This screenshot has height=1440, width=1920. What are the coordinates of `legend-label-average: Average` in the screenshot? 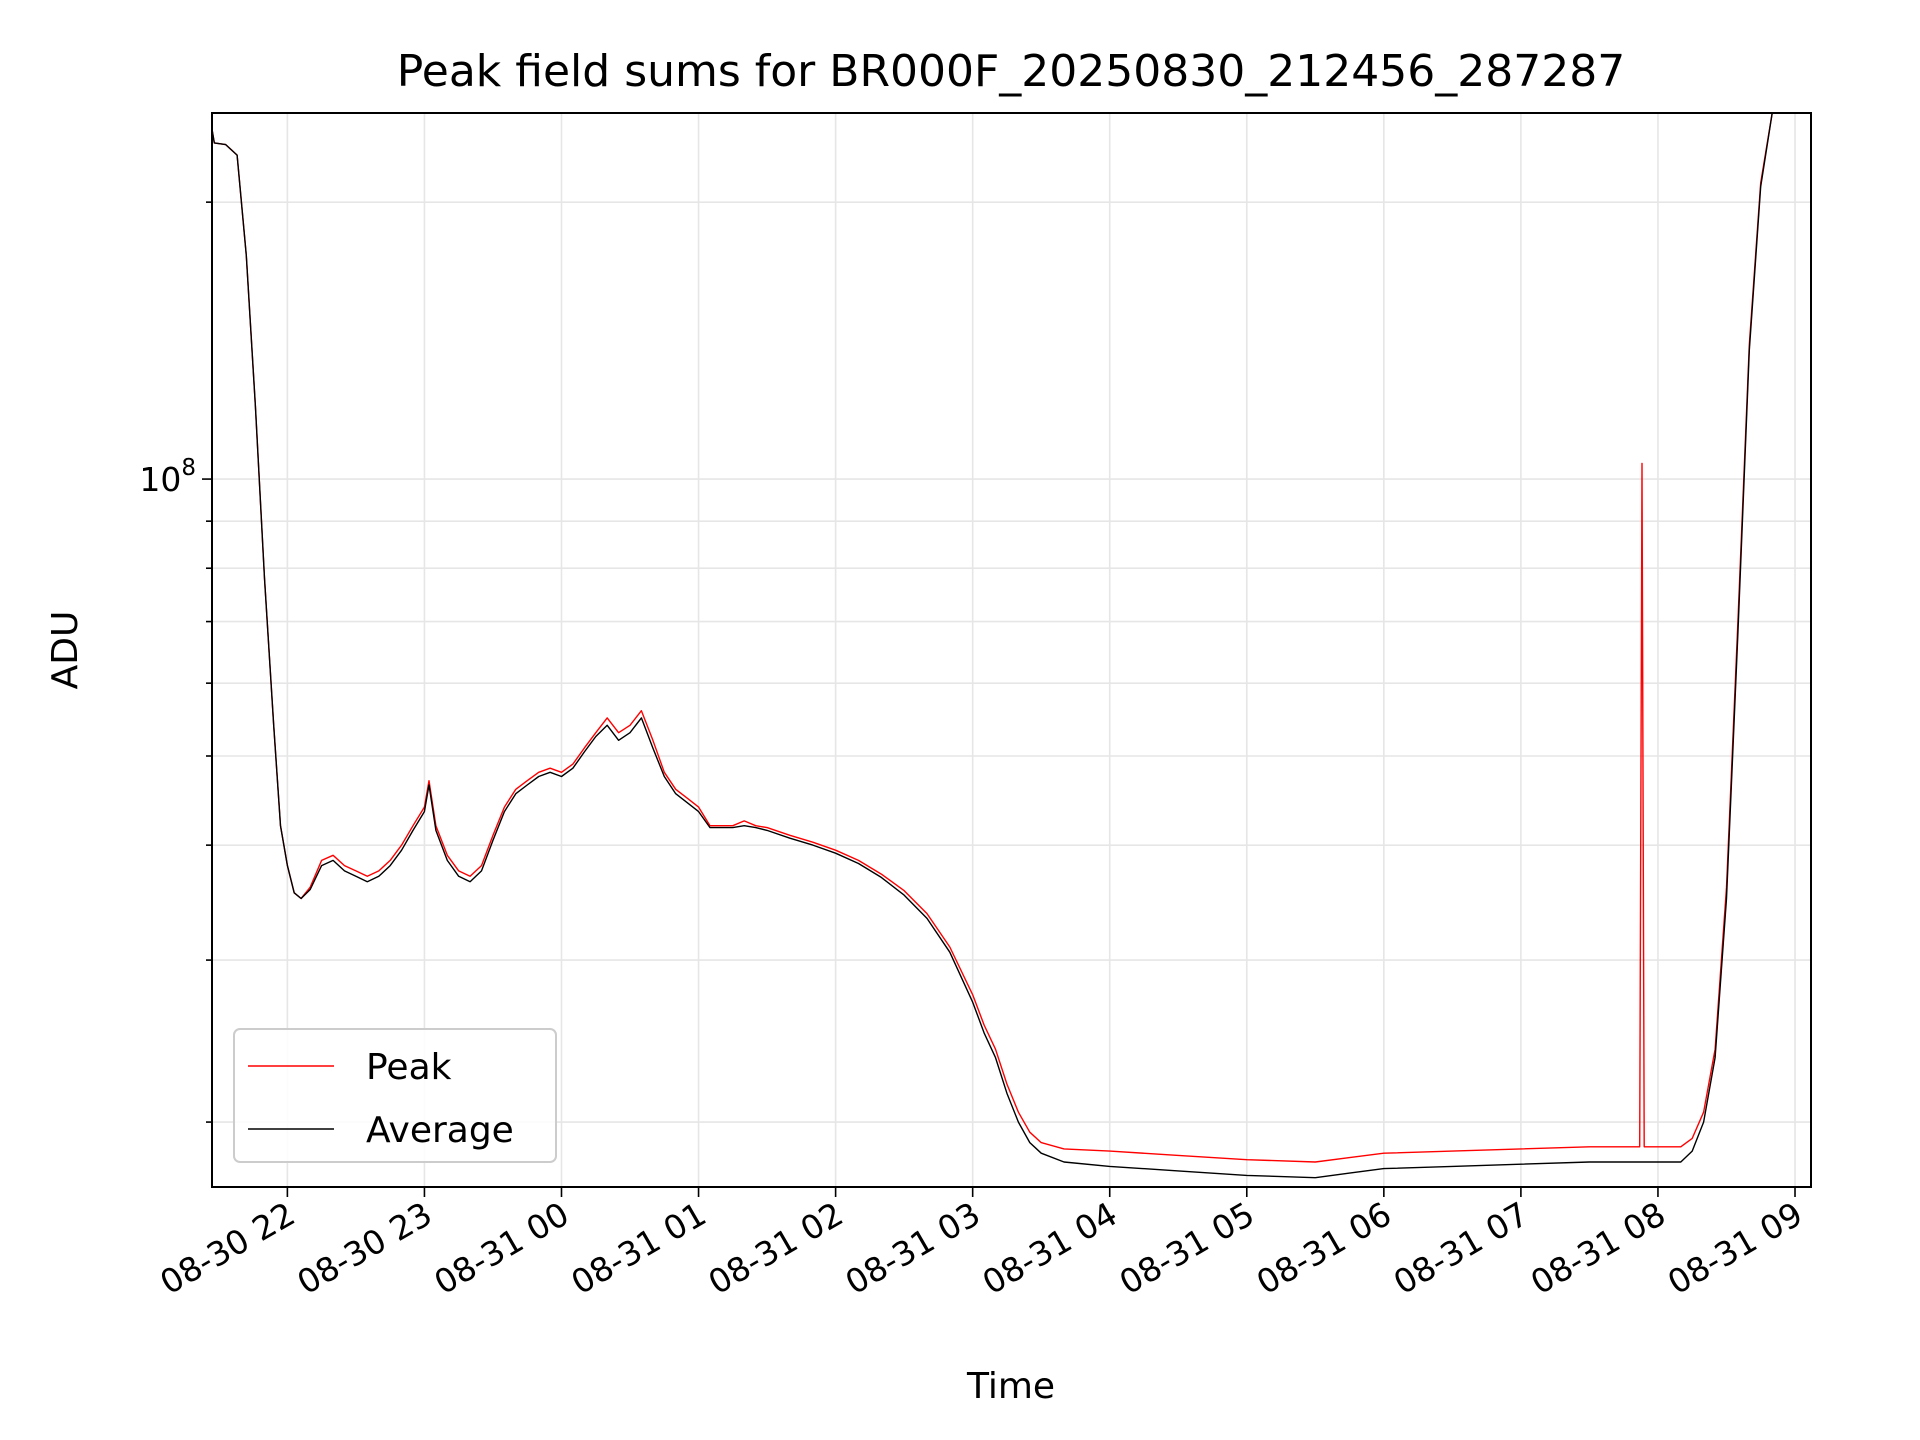 It's located at (440, 1130).